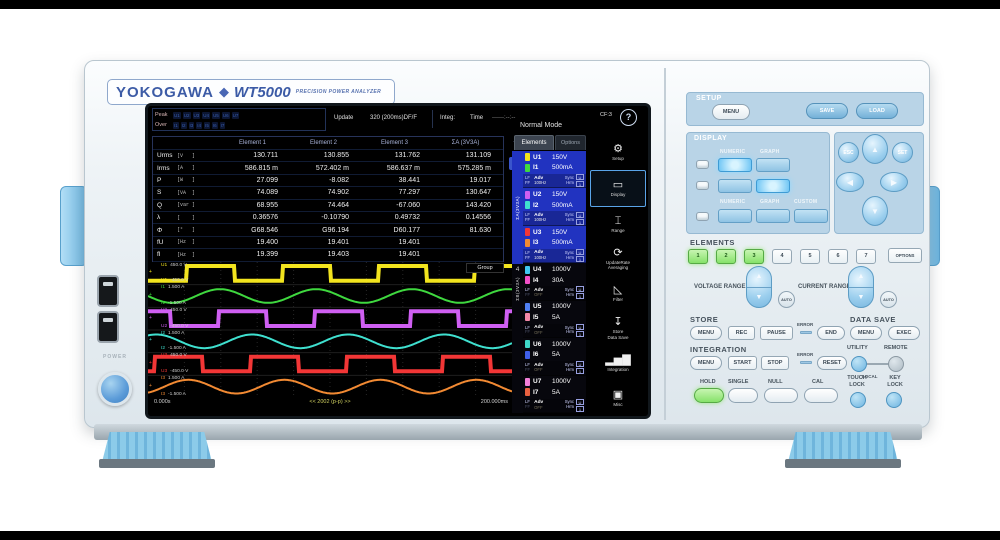 The height and width of the screenshot is (540, 1000). Describe the element at coordinates (861, 297) in the screenshot. I see `current-range-down-icon: ▼` at that location.